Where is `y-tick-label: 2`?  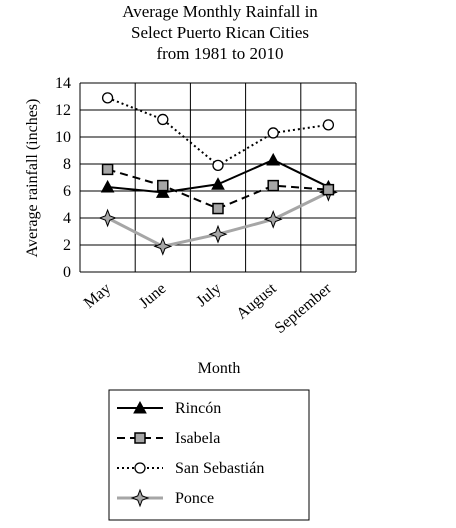
y-tick-label: 2 is located at coordinates (67, 245).